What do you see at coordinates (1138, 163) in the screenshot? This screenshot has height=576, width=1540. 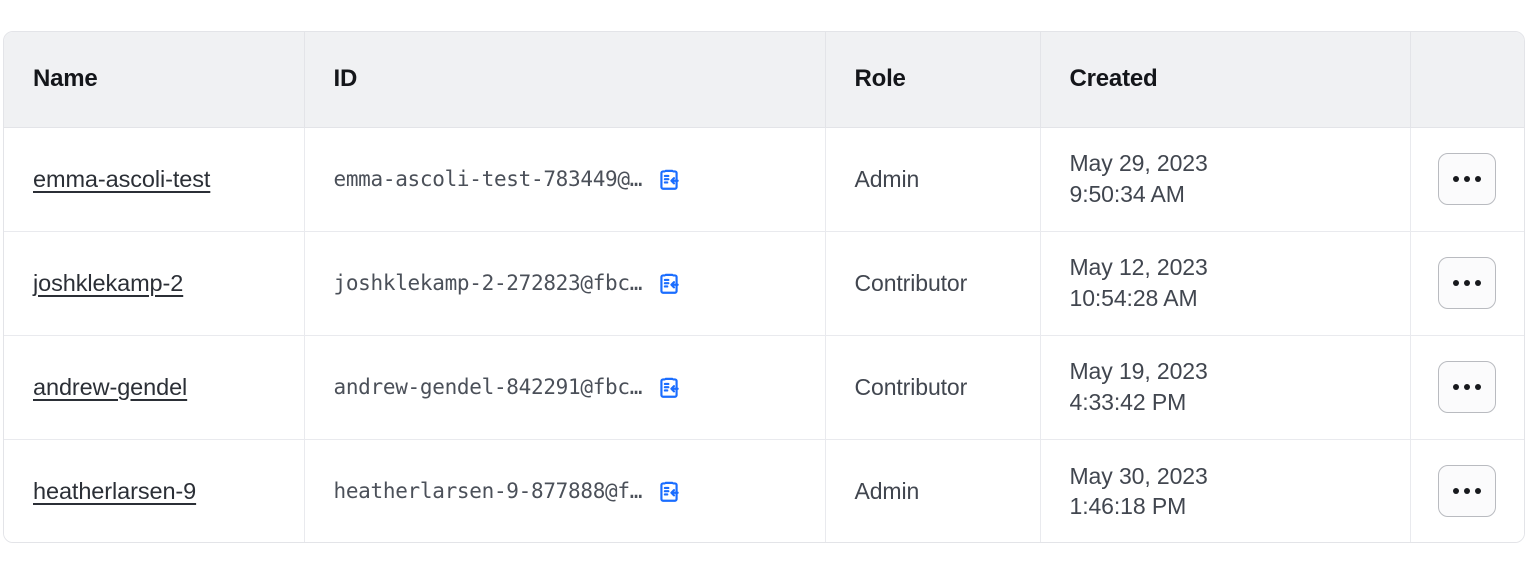 I see `created-date: May 29, 2023` at bounding box center [1138, 163].